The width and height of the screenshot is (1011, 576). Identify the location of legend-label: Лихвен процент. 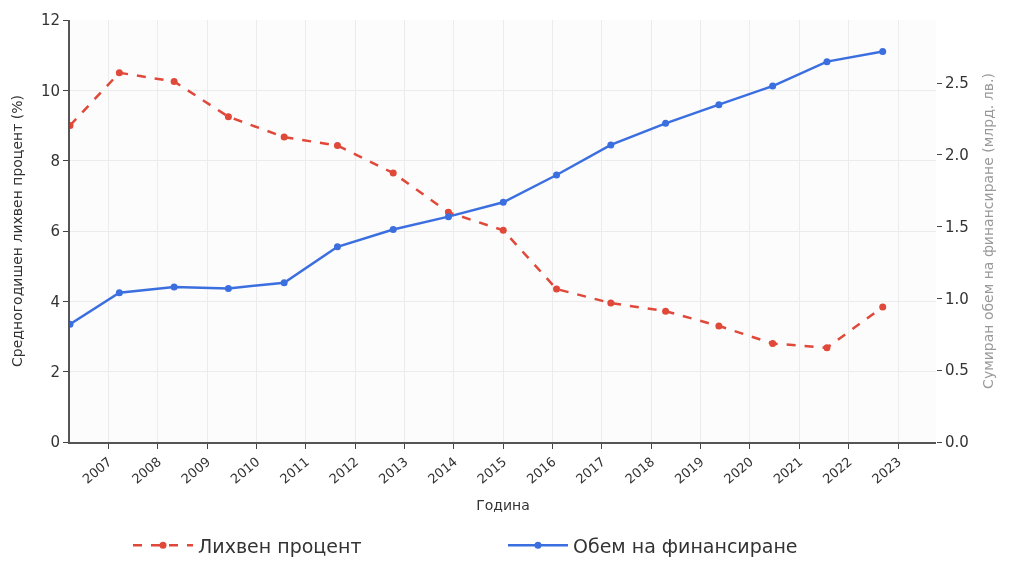
(280, 545).